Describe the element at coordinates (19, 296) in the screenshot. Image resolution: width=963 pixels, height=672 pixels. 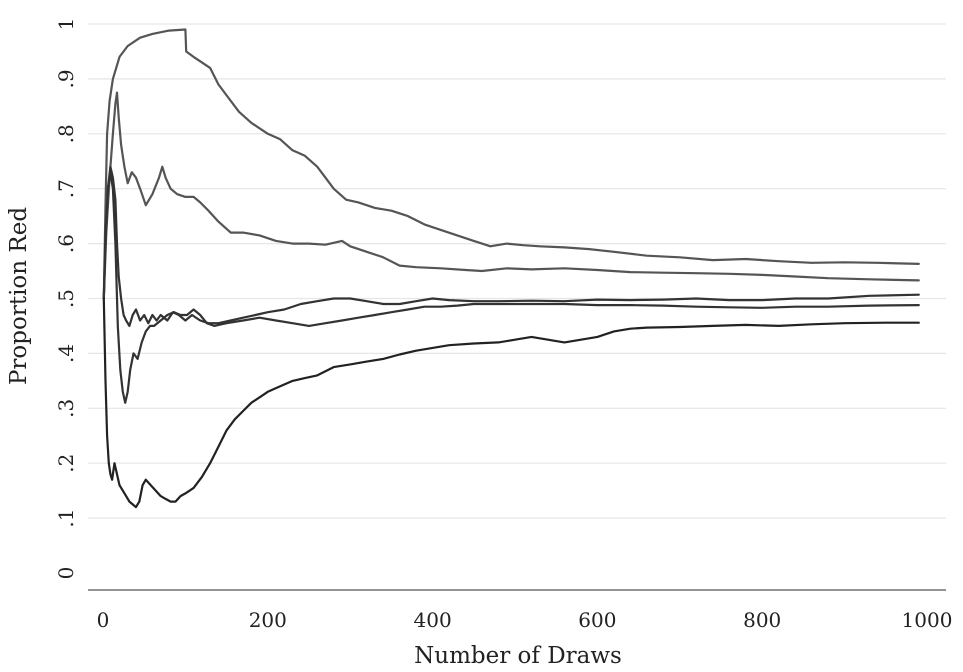
I see `y-axis-title: Proportion Red` at that location.